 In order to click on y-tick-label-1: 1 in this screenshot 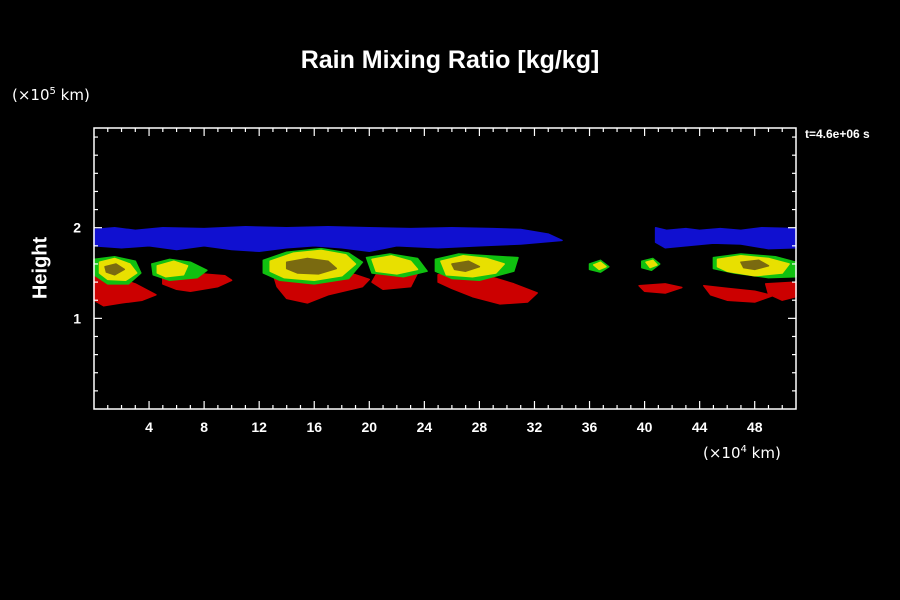, I will do `click(77, 318)`.